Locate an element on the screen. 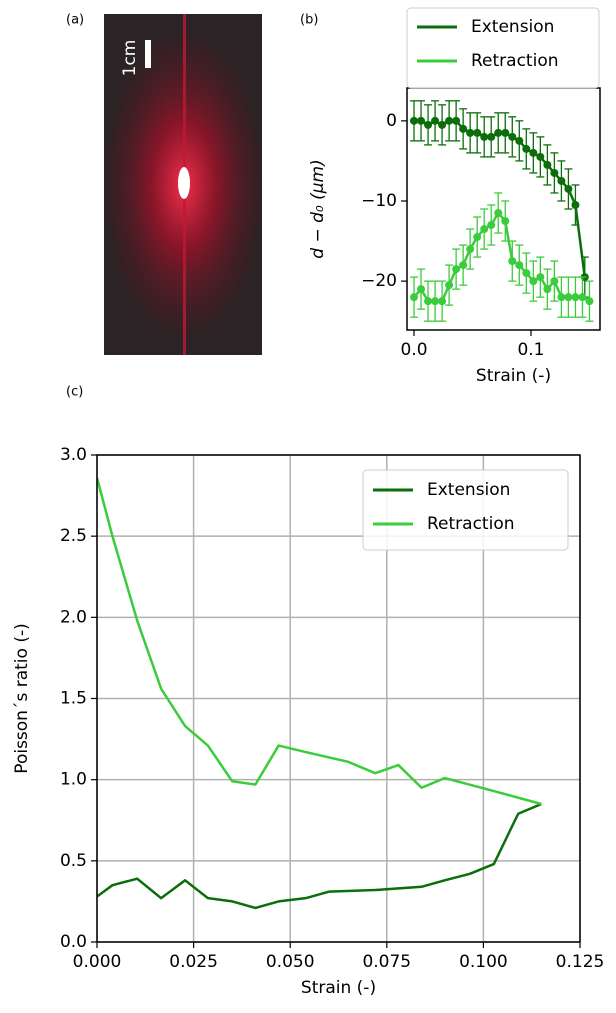  legend-box is located at coordinates (465, 510).